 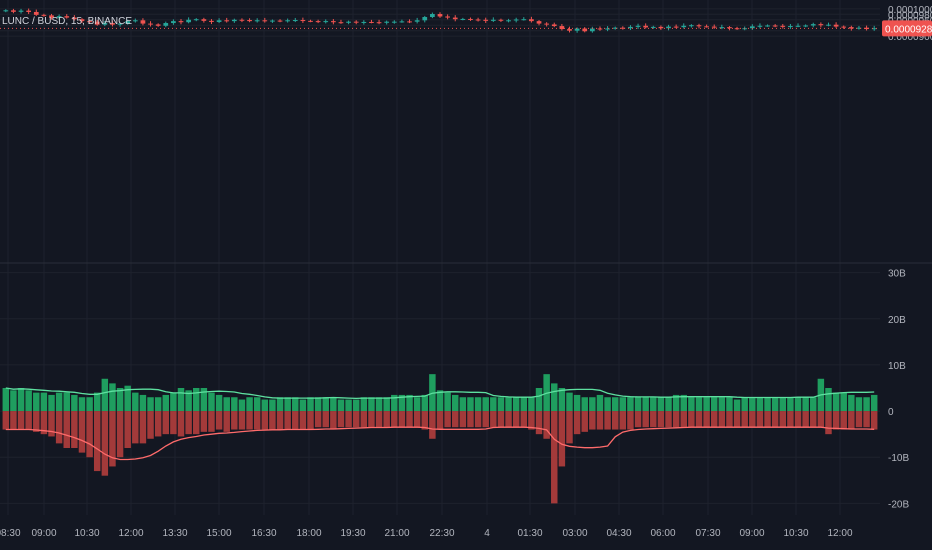 What do you see at coordinates (440, 443) in the screenshot?
I see `volume-average-line-negative` at bounding box center [440, 443].